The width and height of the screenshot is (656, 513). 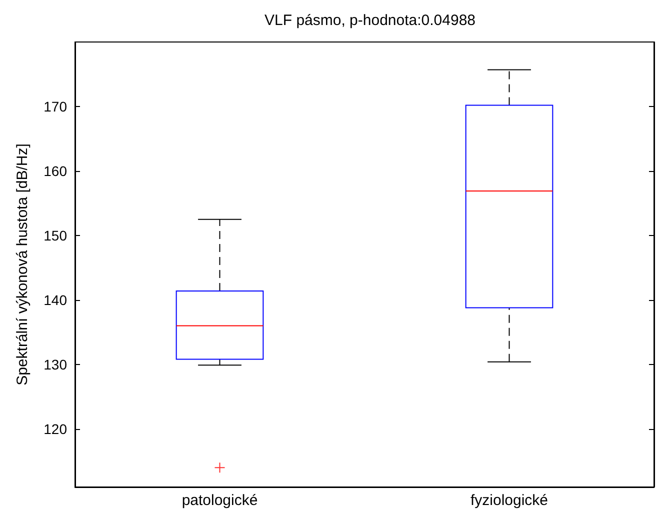 I want to click on y-tick-label: 130, so click(x=56, y=364).